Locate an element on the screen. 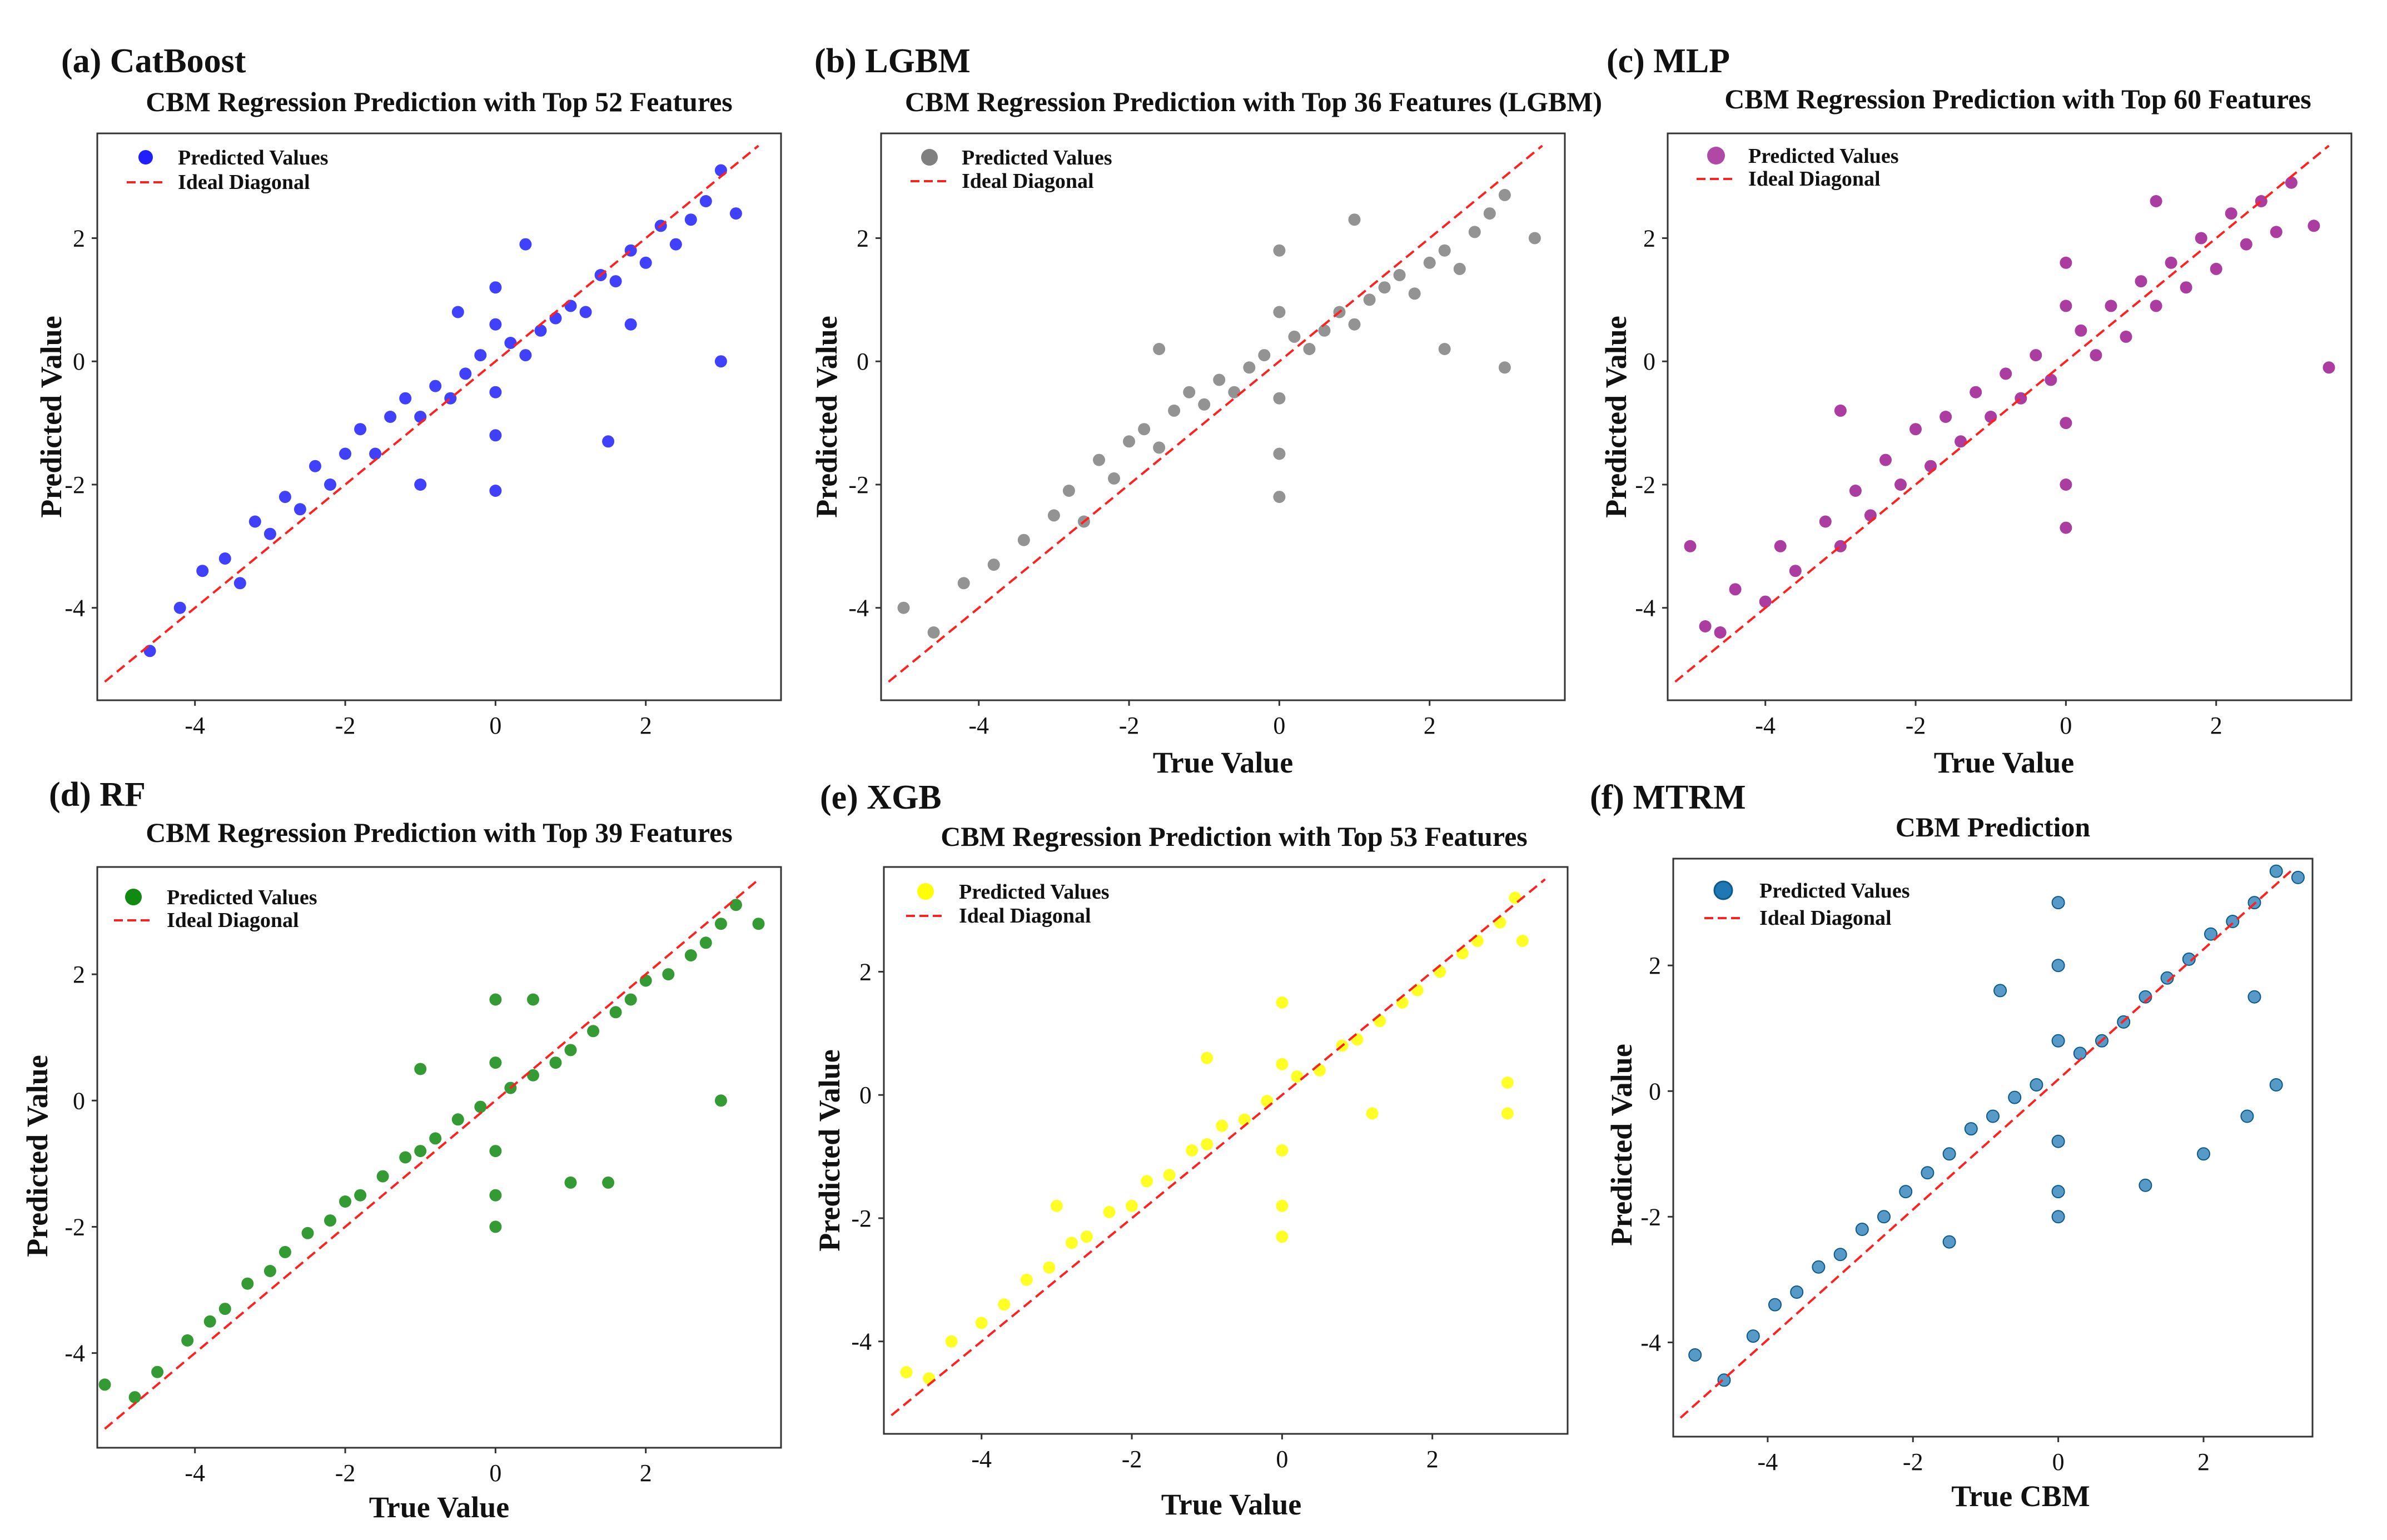  x-tick-label-d-2: 0 is located at coordinates (495, 1473).